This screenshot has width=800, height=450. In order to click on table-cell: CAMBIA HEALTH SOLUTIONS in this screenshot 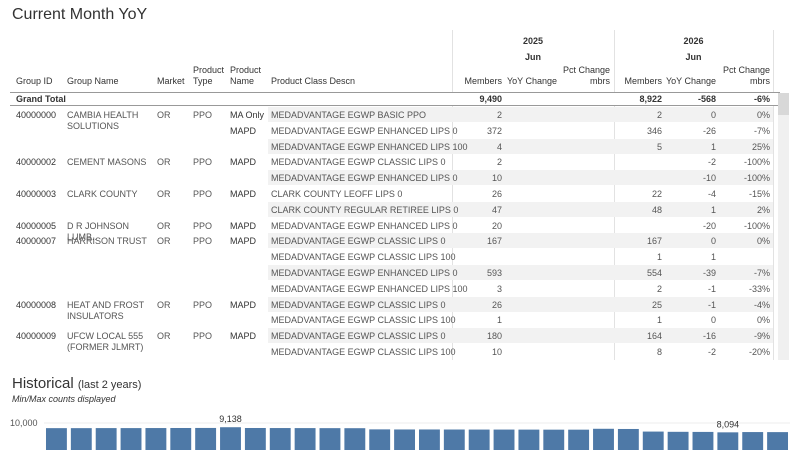, I will do `click(103, 120)`.